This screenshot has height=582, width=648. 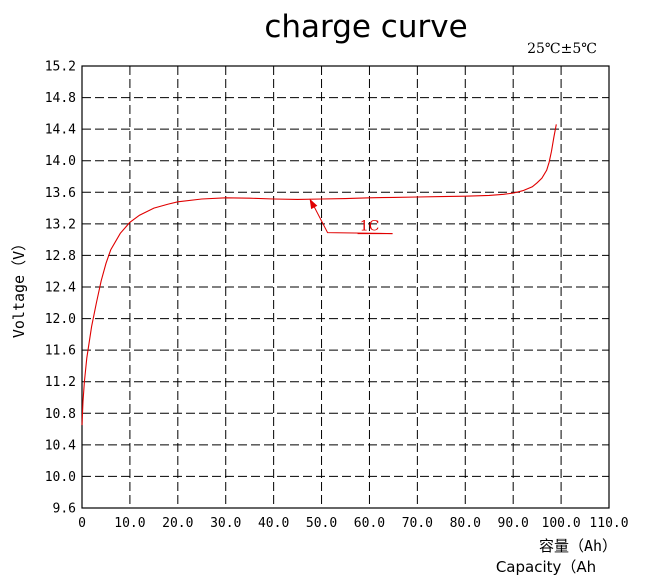 What do you see at coordinates (60, 445) in the screenshot?
I see `y-tick-label: 10.4` at bounding box center [60, 445].